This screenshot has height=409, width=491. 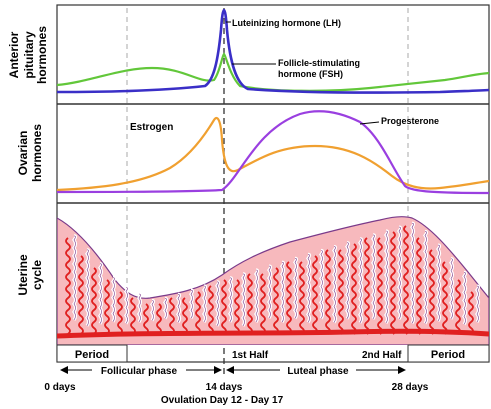 I want to click on row-label-uterine: Uterine, so click(x=23, y=275).